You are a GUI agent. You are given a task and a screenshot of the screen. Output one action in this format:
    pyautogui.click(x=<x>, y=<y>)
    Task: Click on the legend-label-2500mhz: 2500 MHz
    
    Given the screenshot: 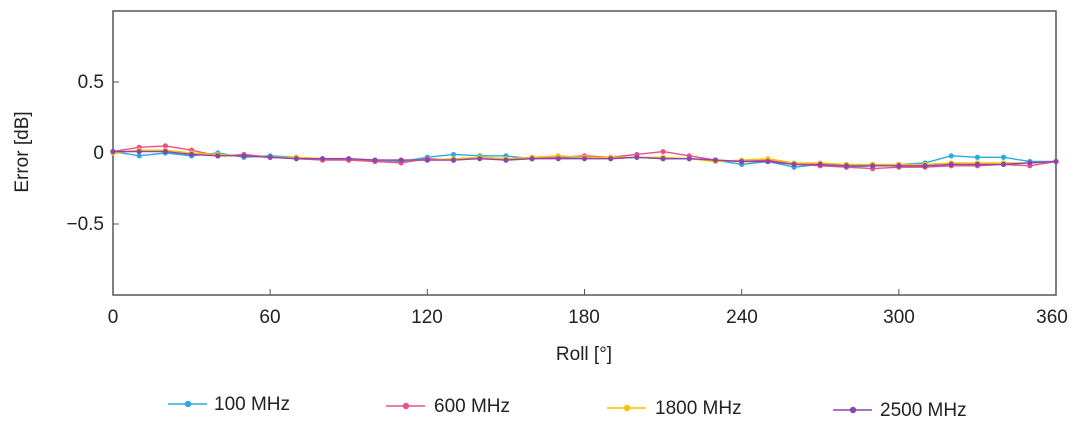 What is the action you would take?
    pyautogui.click(x=923, y=410)
    